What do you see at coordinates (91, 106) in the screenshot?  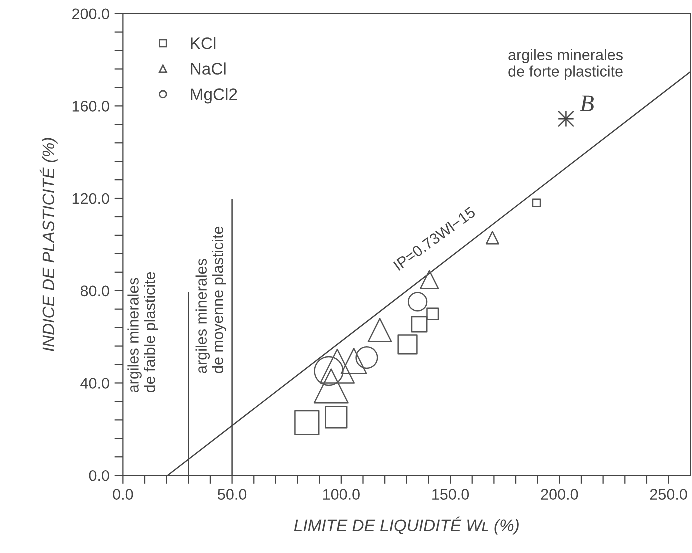 I see `y-tick-label: 160.0` at bounding box center [91, 106].